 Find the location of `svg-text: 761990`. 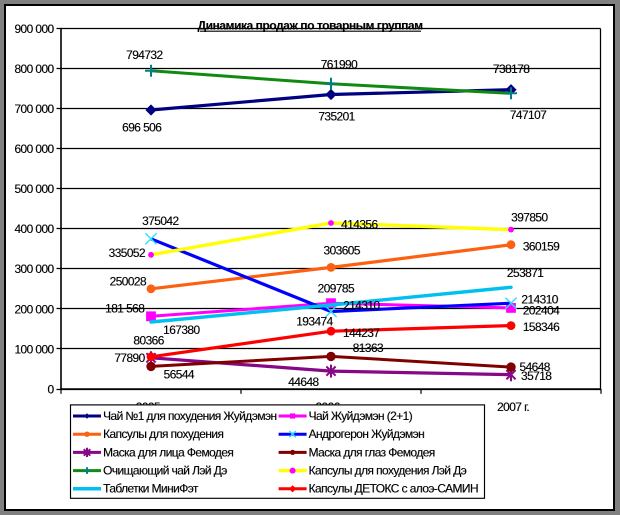

svg-text: 761990 is located at coordinates (339, 65).